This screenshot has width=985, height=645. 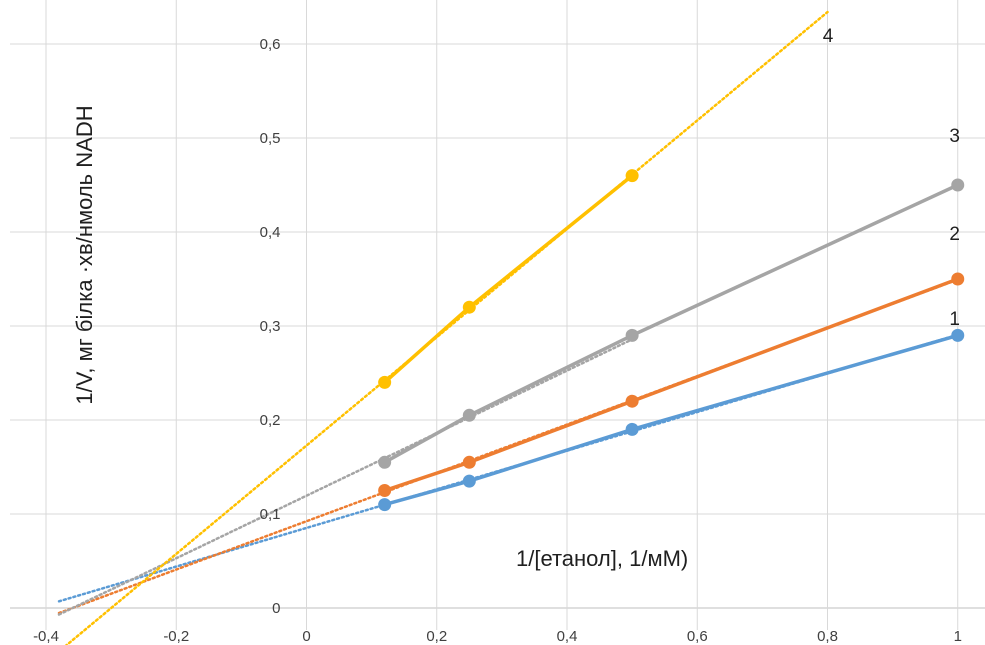 What do you see at coordinates (46, 636) in the screenshot?
I see `x-tick-label: -0,4` at bounding box center [46, 636].